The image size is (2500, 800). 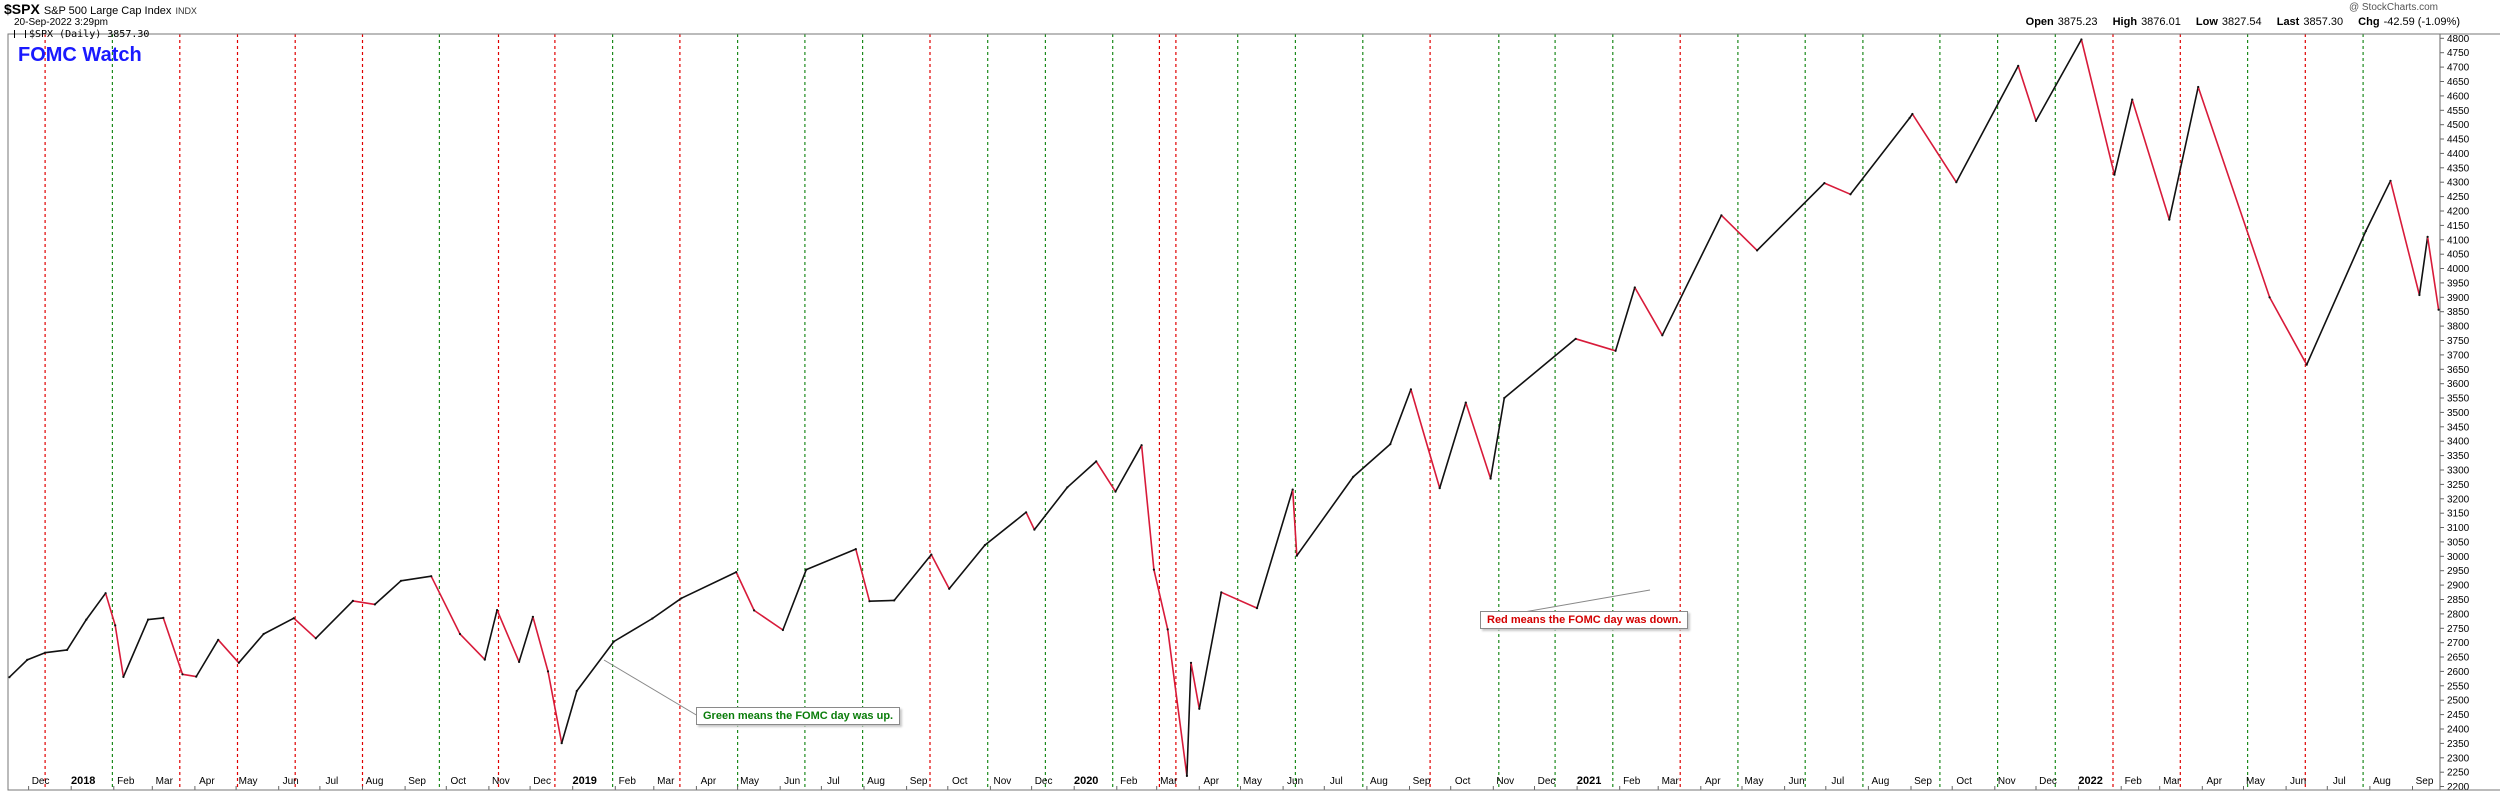 What do you see at coordinates (248, 781) in the screenshot?
I see `x-tick-label: May` at bounding box center [248, 781].